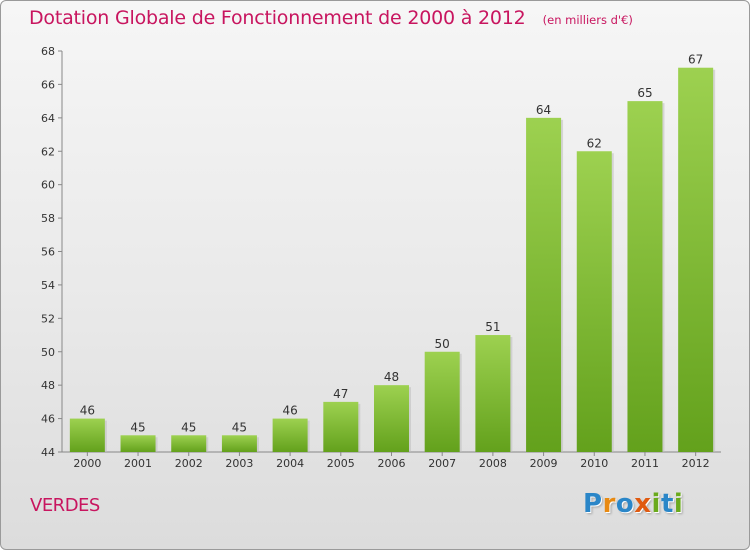 The image size is (750, 550). I want to click on commune-name: VERDES, so click(65, 505).